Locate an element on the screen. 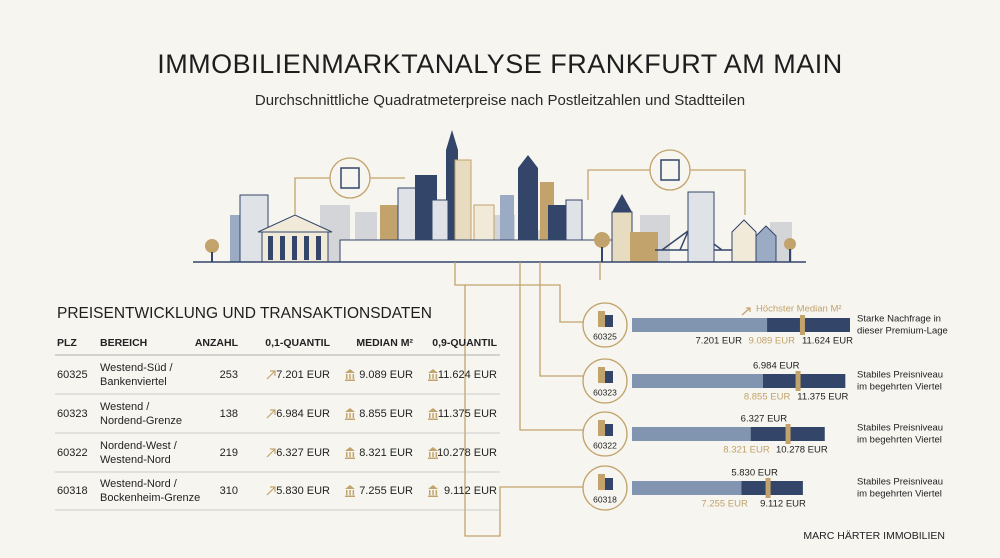 This screenshot has width=1000, height=558. median-label: 8.855 EUR is located at coordinates (767, 397).